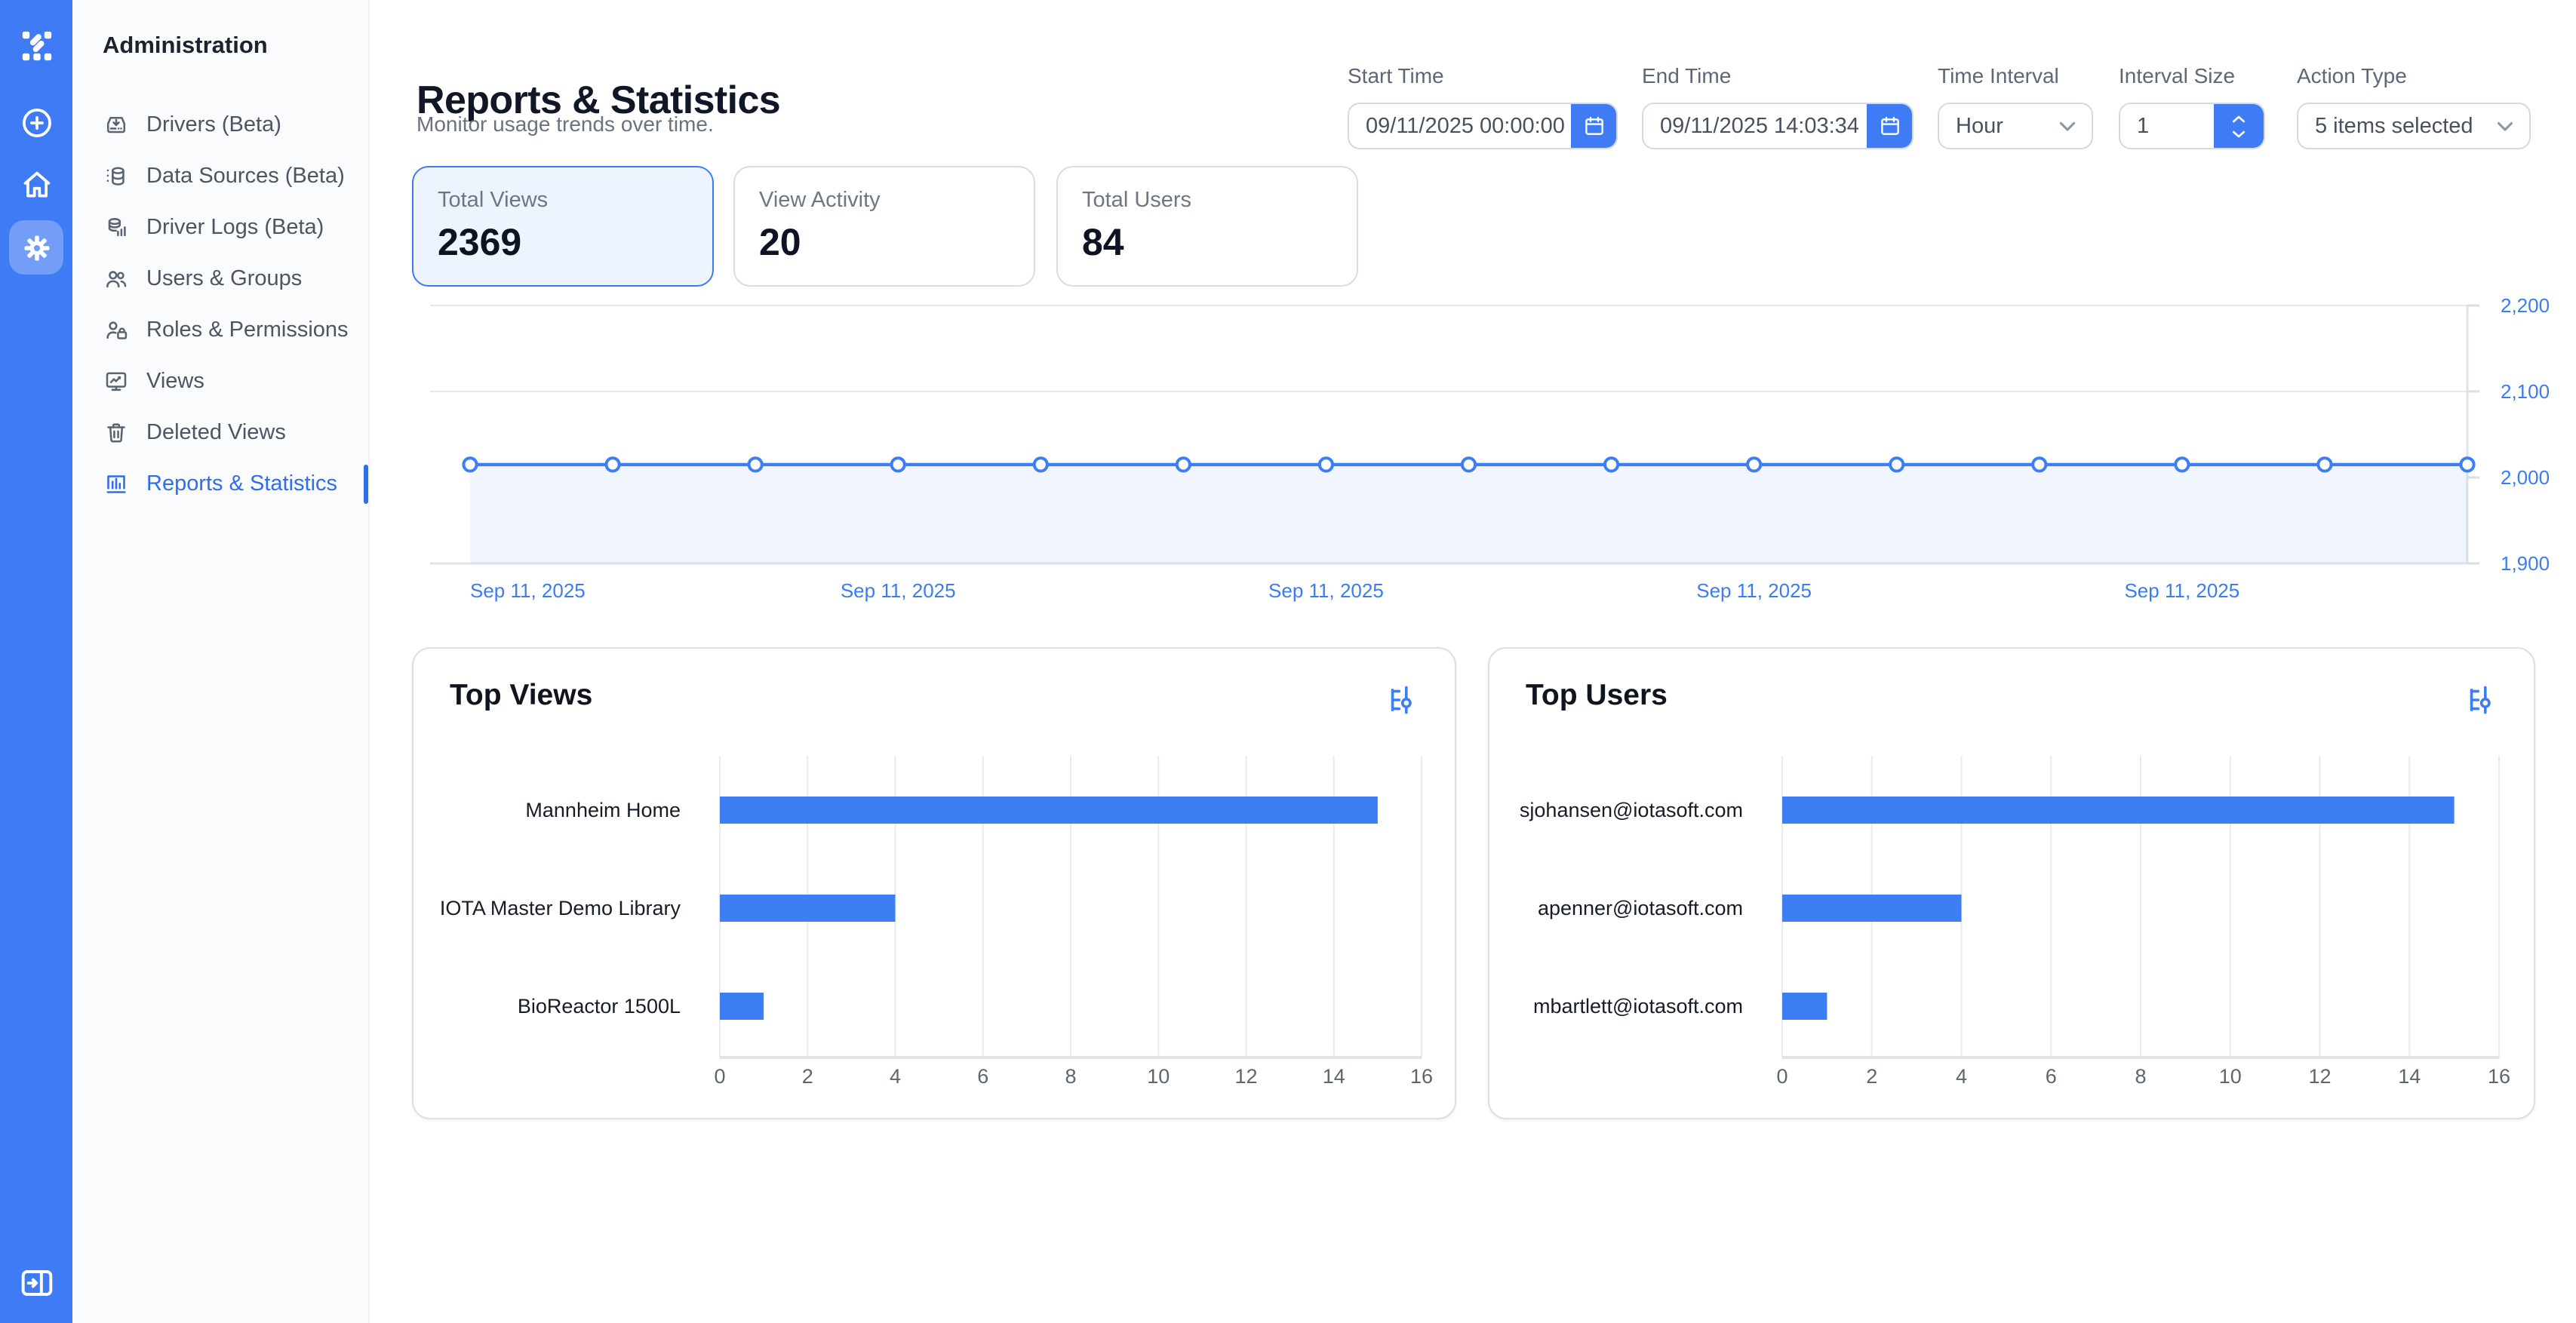 This screenshot has width=2576, height=1323. Describe the element at coordinates (220, 381) in the screenshot. I see `sidebar-item-views: Views` at that location.